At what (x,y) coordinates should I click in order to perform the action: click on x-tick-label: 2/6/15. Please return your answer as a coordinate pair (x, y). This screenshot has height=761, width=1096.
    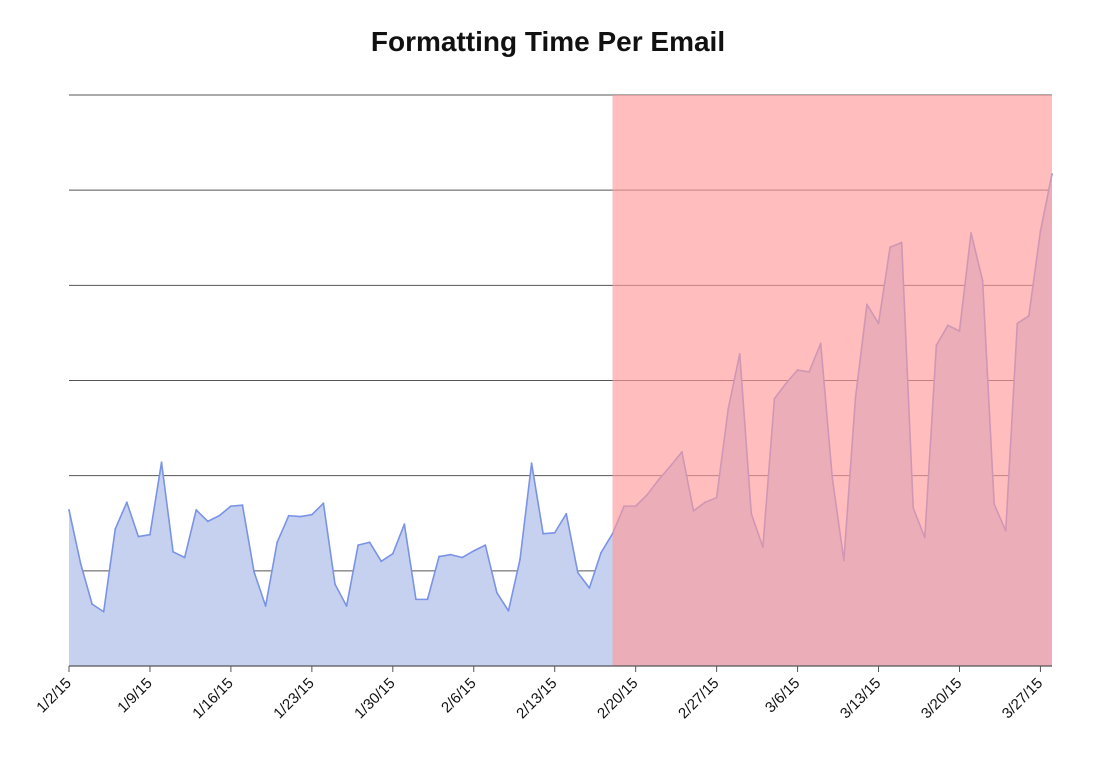
    Looking at the image, I should click on (459, 696).